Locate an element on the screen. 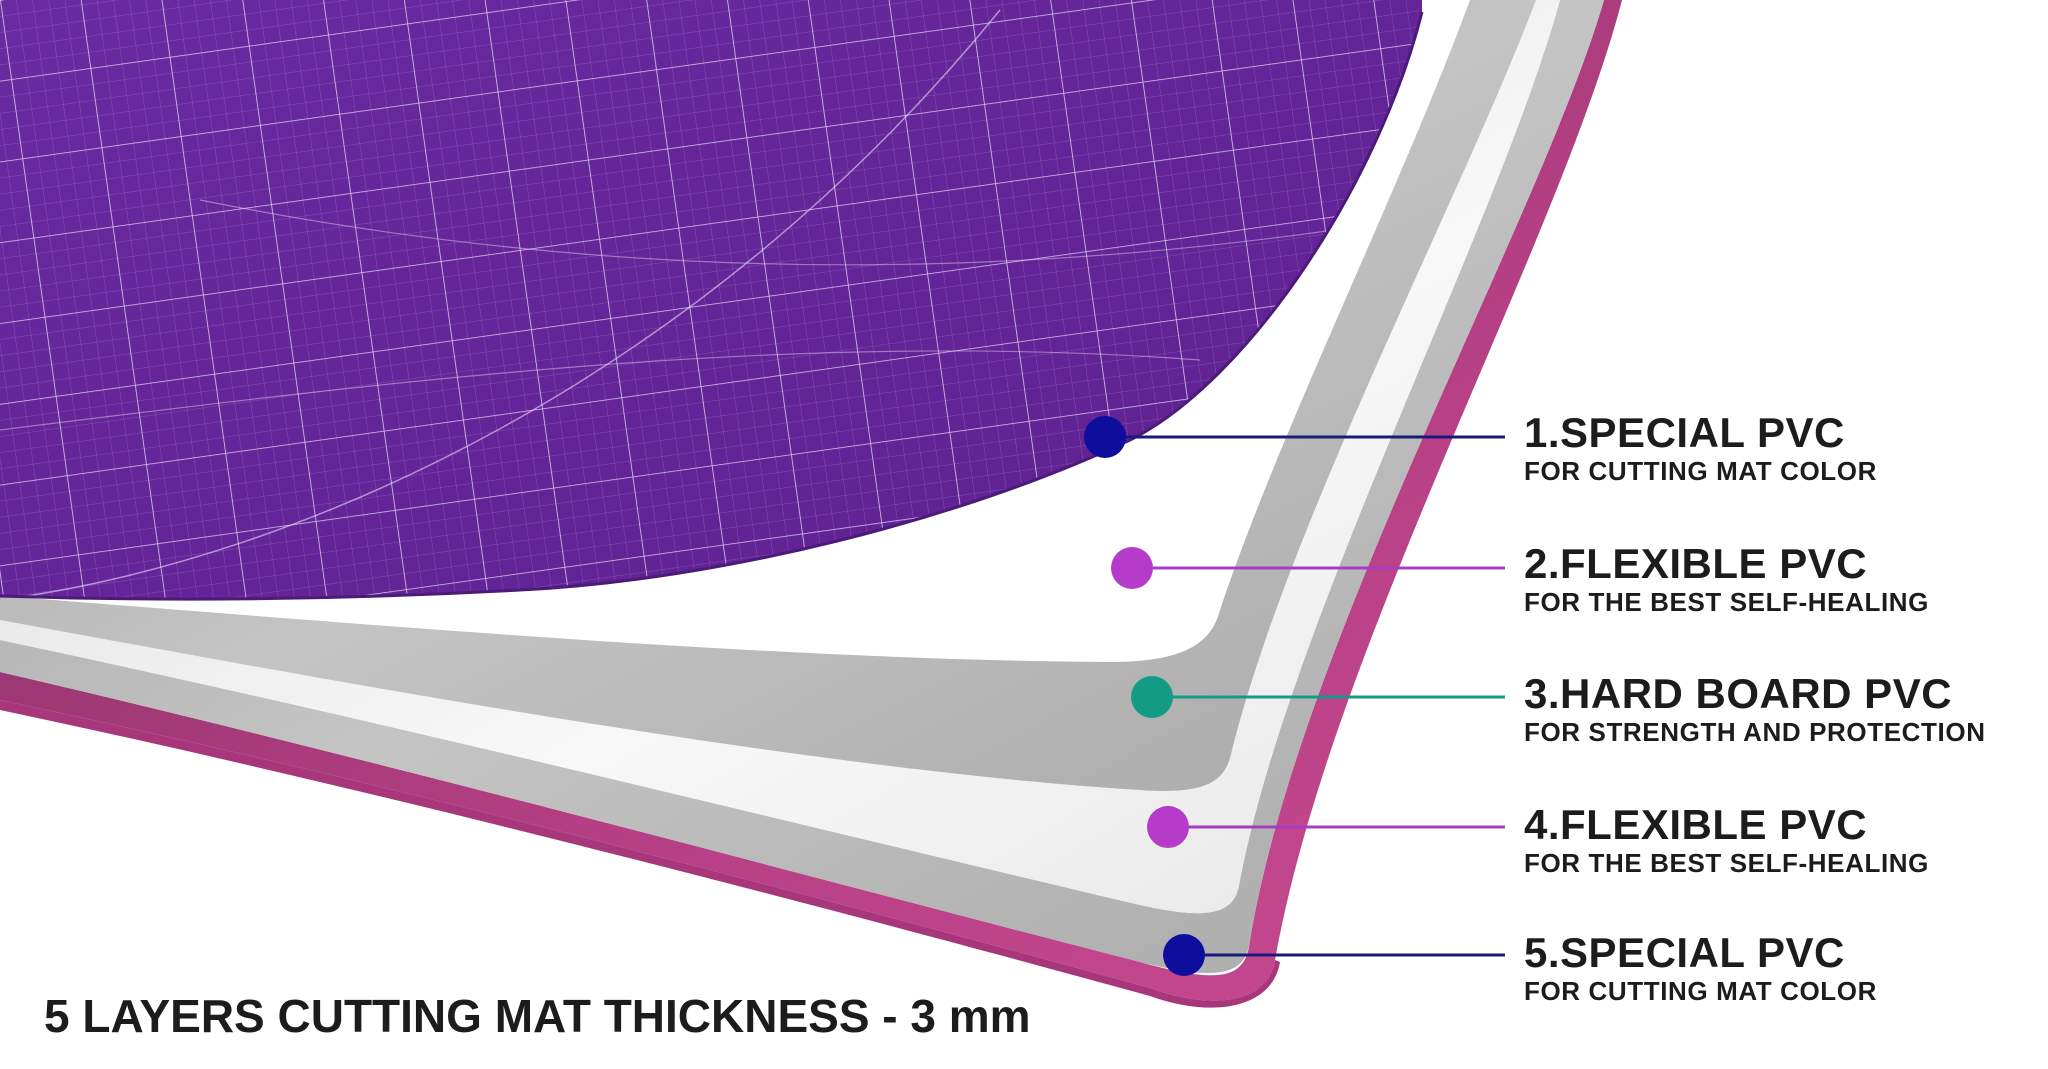  layer-label-2: 2.FLEXIBLE PVC FOR THE BEST SELF-HEALING is located at coordinates (1774, 579).